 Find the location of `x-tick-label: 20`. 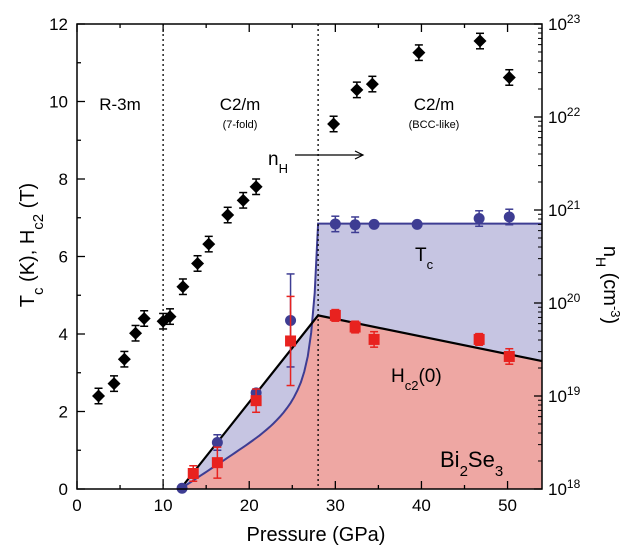

x-tick-label: 20 is located at coordinates (249, 505).